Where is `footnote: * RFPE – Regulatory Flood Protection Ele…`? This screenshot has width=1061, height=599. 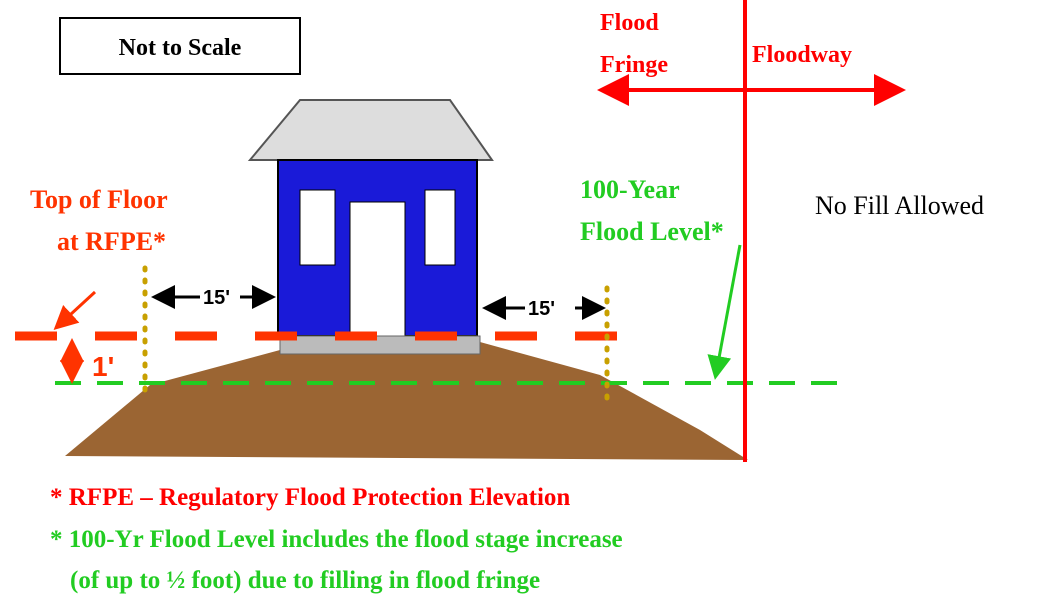 footnote: * RFPE – Regulatory Flood Protection Ele… is located at coordinates (310, 497).